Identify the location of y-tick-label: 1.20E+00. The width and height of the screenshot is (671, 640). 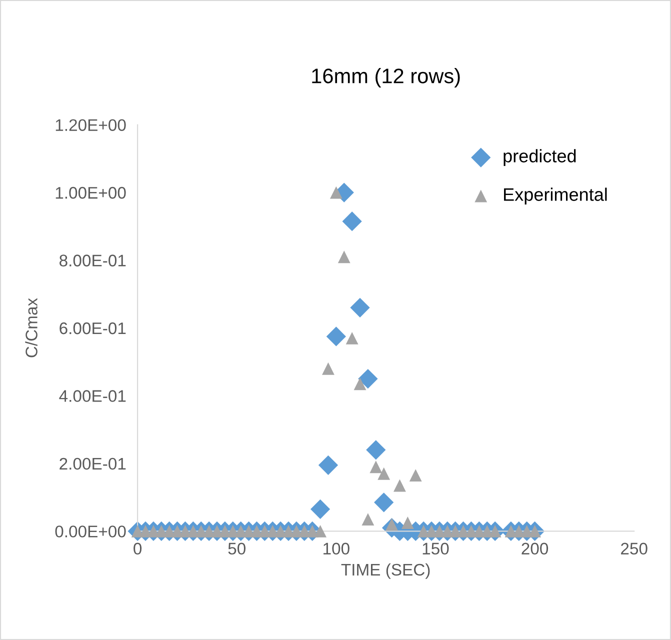
(91, 125).